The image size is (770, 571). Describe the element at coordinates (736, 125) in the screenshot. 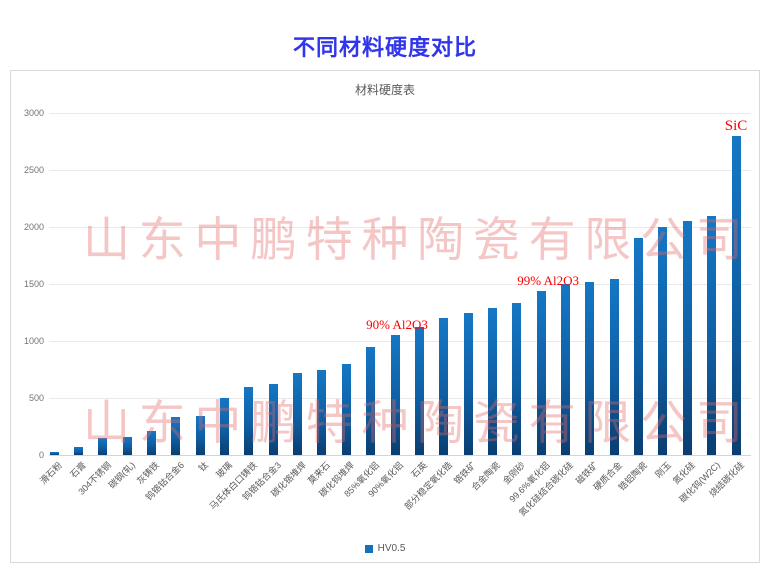

I see `annotation-SiC: SiC` at that location.